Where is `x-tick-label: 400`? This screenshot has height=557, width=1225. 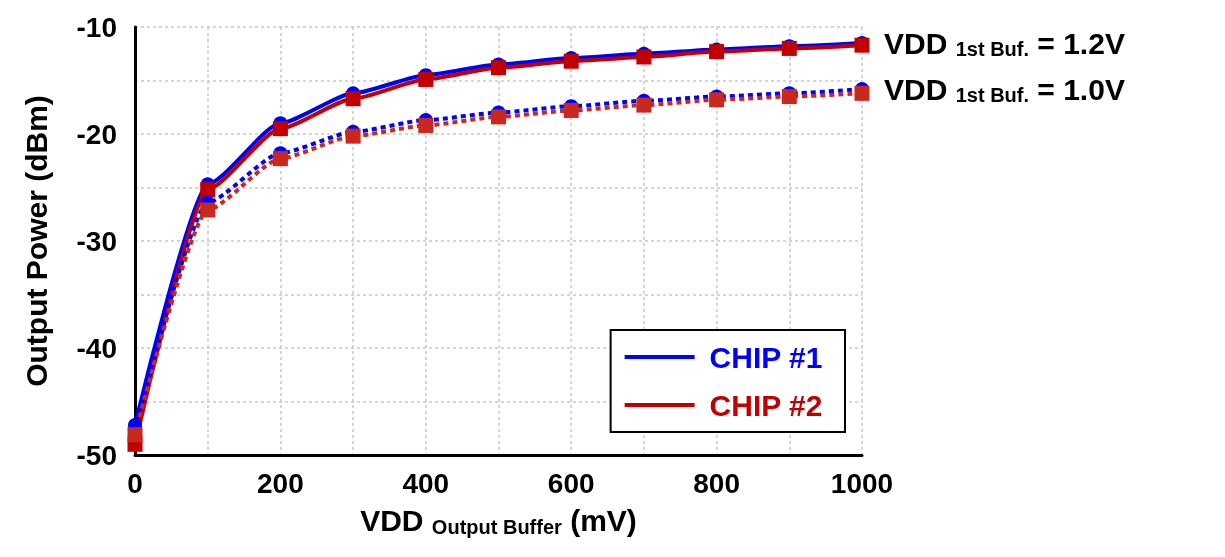 x-tick-label: 400 is located at coordinates (426, 483).